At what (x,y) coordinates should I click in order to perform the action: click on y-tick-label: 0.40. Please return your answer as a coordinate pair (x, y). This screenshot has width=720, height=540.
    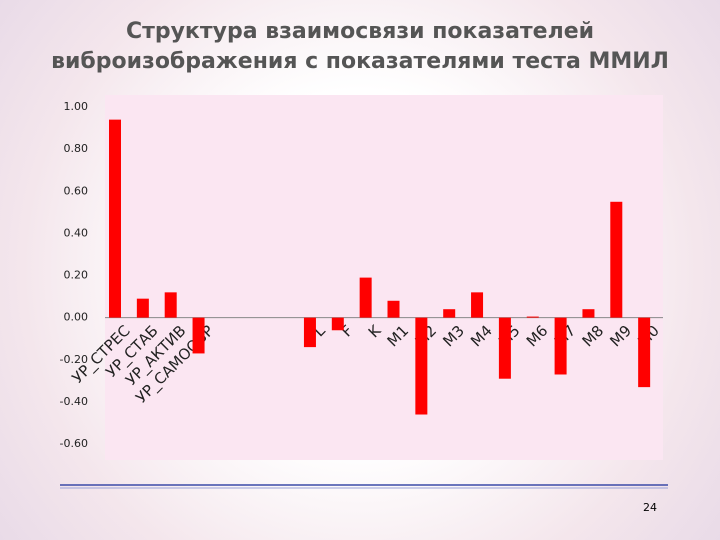
    Looking at the image, I should click on (76, 232).